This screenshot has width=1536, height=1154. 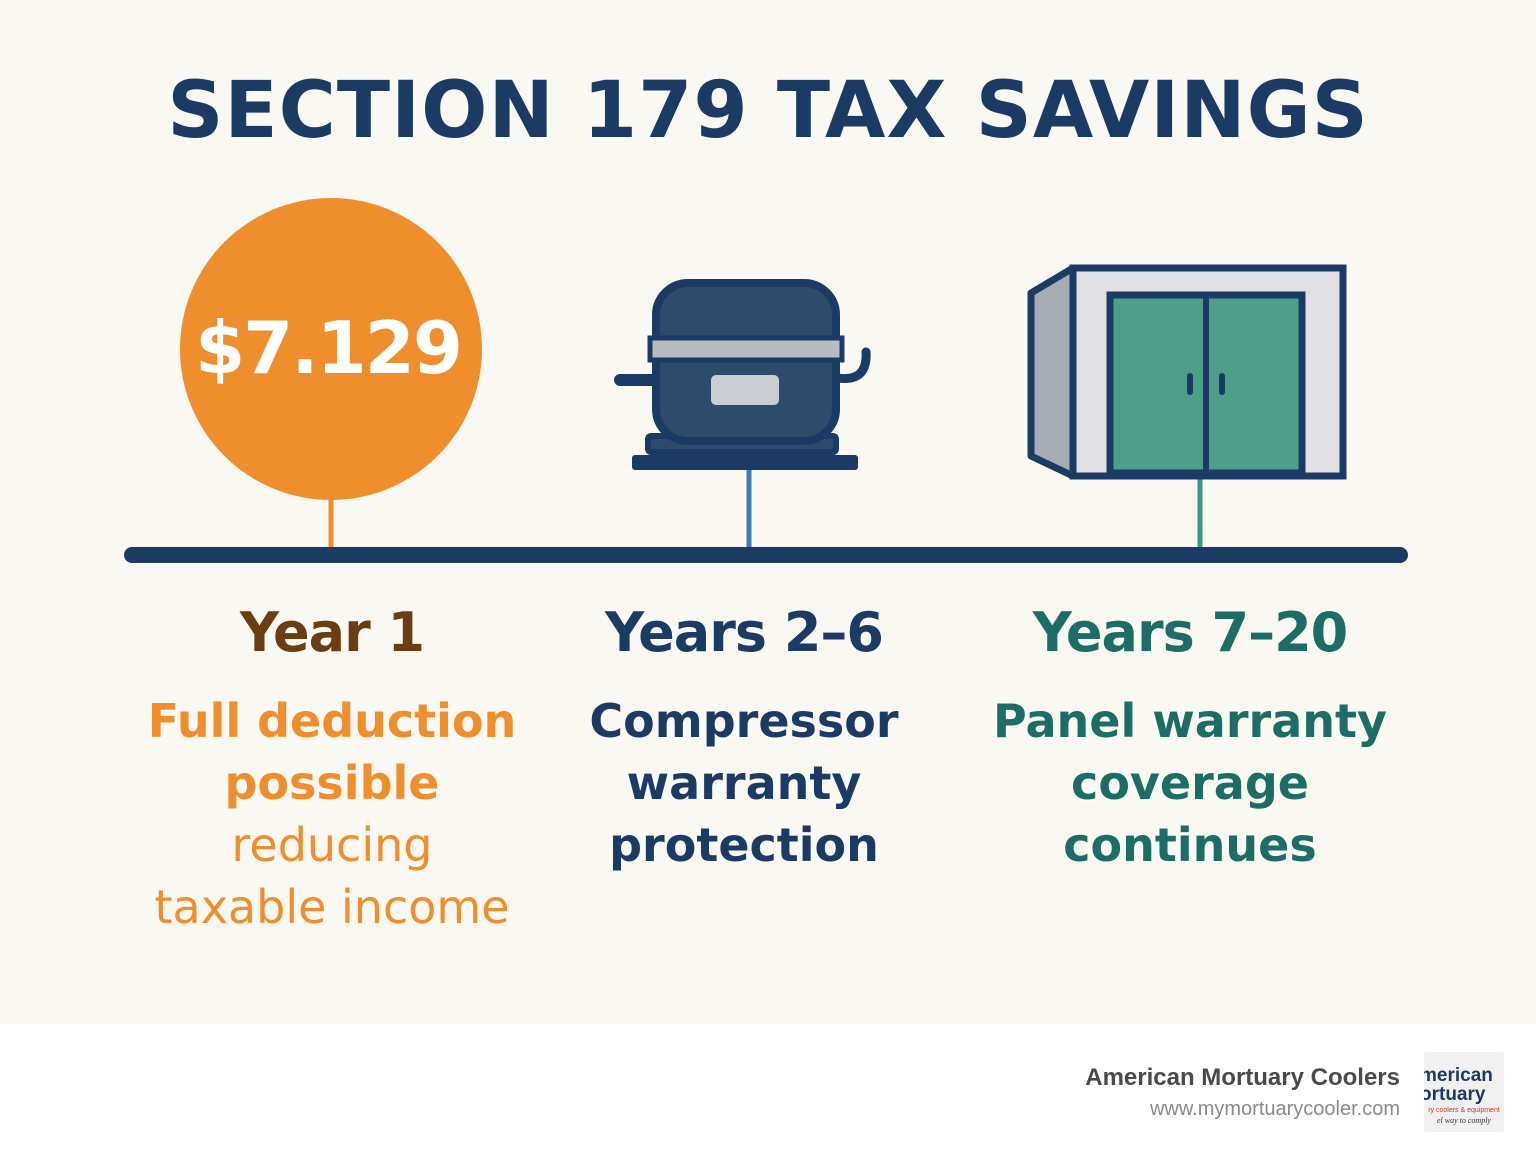 I want to click on logo-line-2: ortuary, so click(x=1455, y=1094).